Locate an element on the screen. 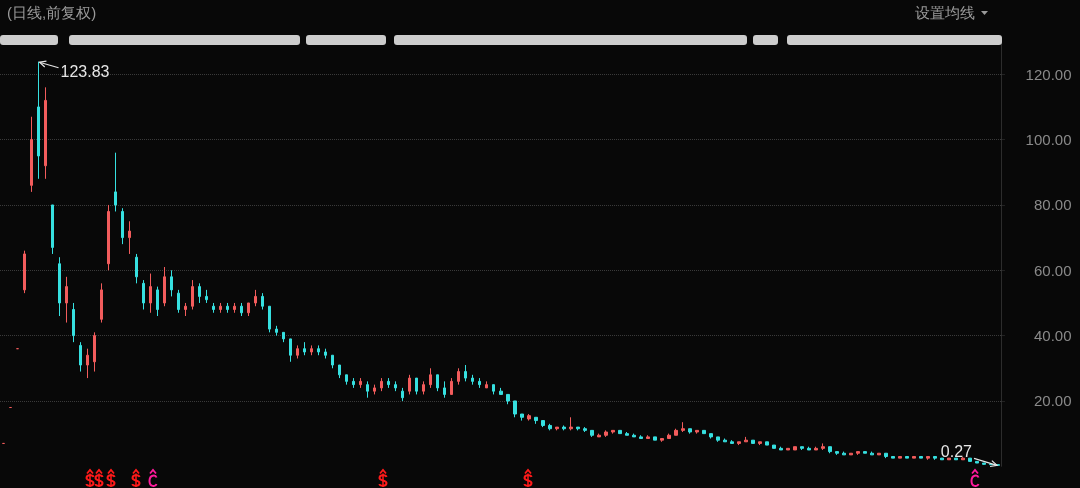 This screenshot has height=488, width=1080. y-tick-label: 60.00 is located at coordinates (1052, 270).